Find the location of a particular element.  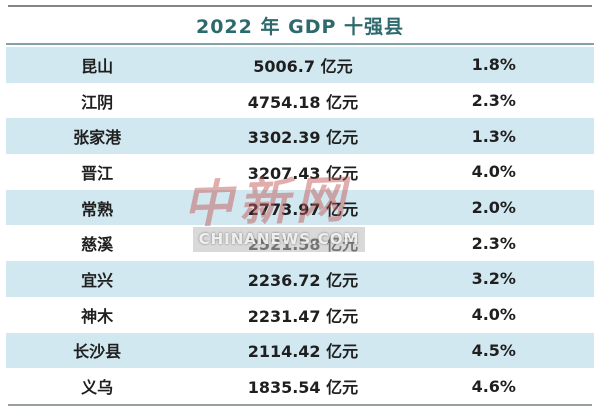

gdp-value-cell: 2231.47 亿元 is located at coordinates (303, 316).